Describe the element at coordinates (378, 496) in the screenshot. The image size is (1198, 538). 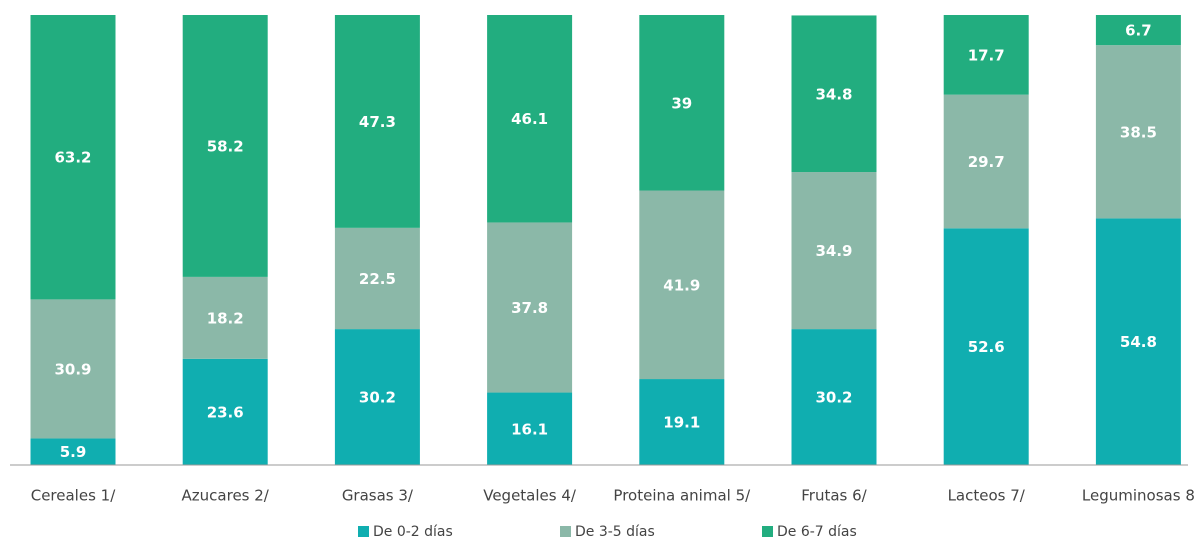
I see `x-tick-label: Grasas 3/` at that location.